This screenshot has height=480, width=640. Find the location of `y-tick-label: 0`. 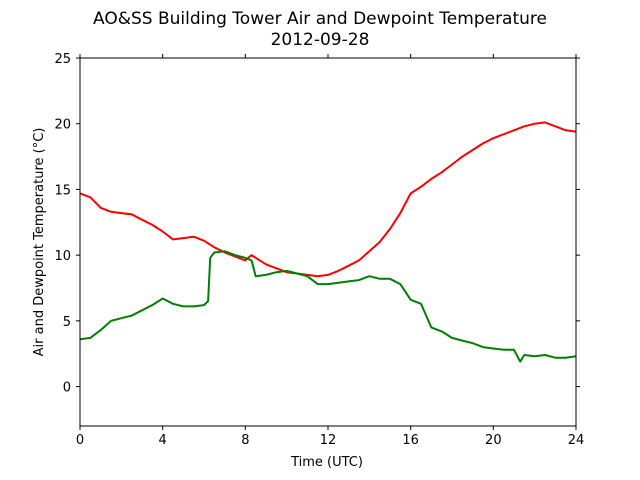

y-tick-label: 0 is located at coordinates (67, 388).